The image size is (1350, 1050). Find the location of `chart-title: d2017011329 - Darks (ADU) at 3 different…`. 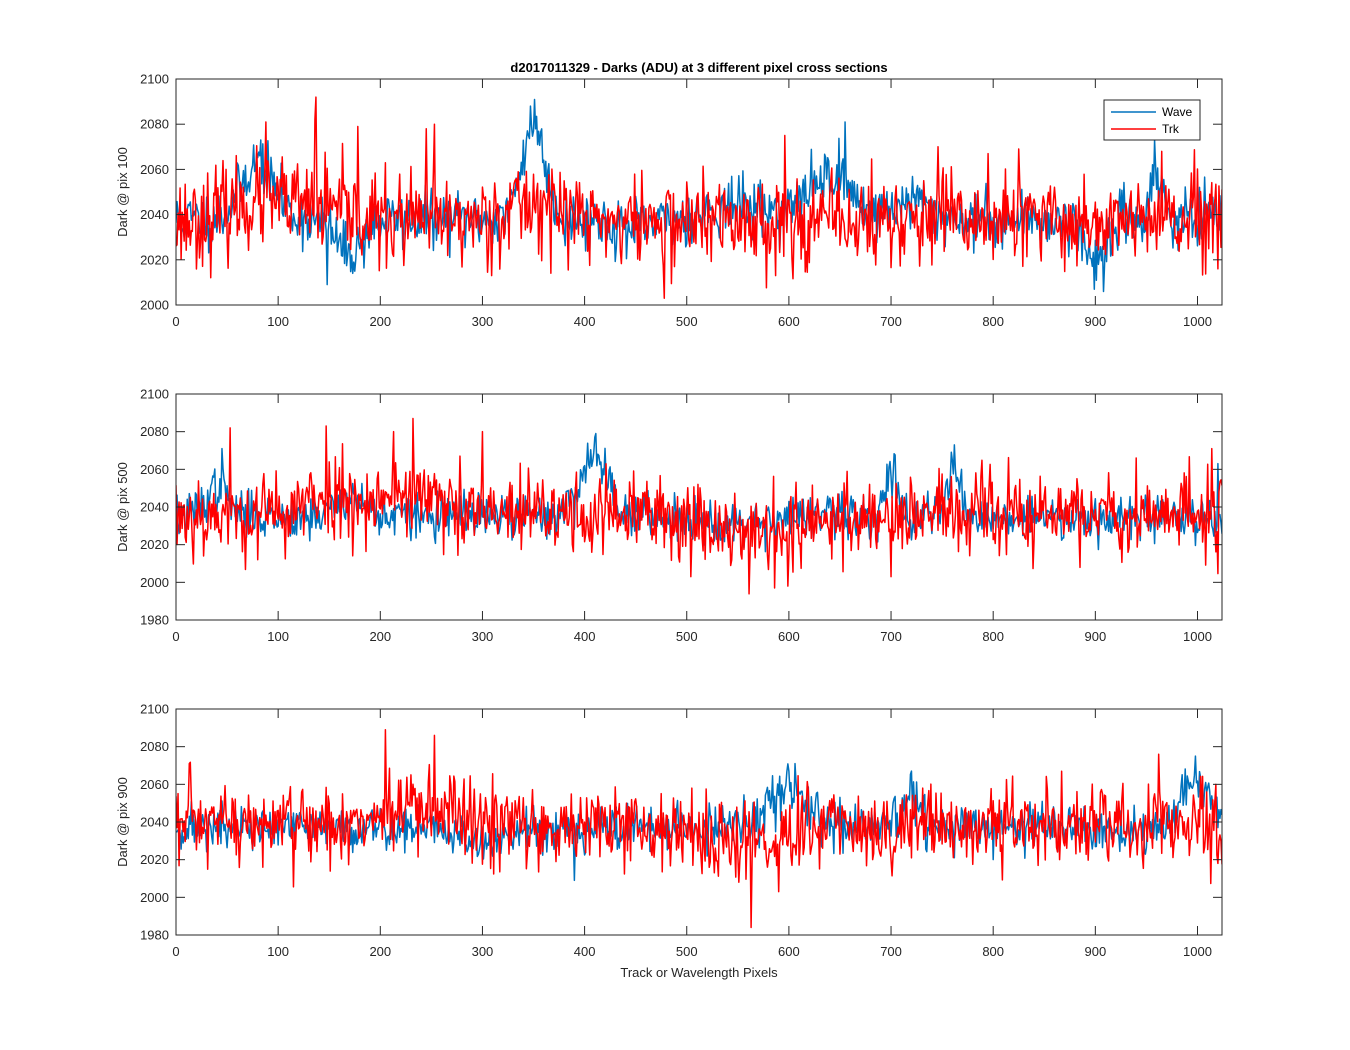

chart-title: d2017011329 - Darks (ADU) at 3 different… is located at coordinates (698, 67).